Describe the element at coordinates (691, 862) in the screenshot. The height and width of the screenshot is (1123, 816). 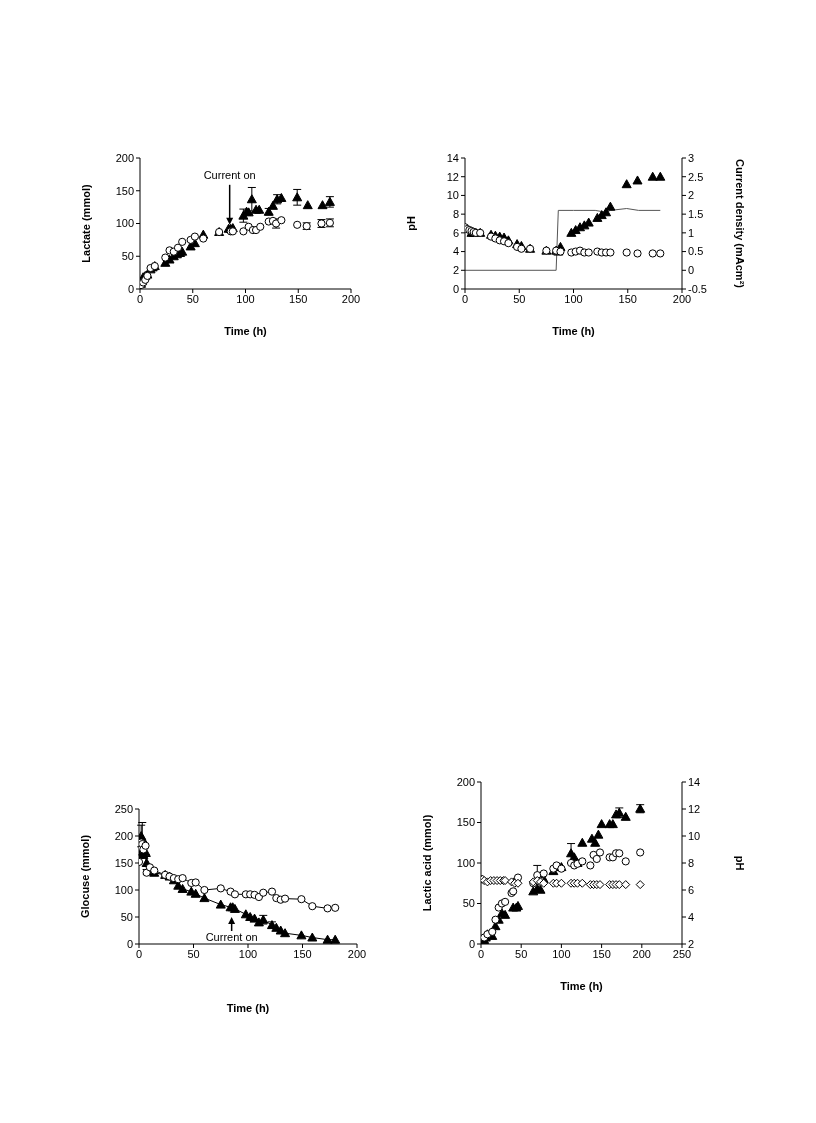
I see `y2-tick-label: 8` at that location.